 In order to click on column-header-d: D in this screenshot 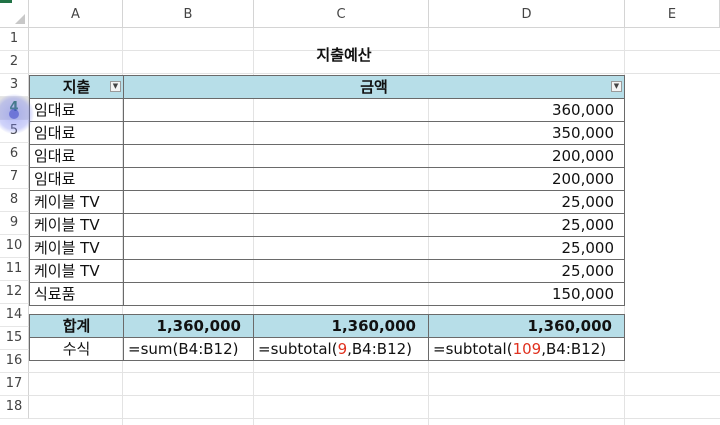, I will do `click(527, 14)`.